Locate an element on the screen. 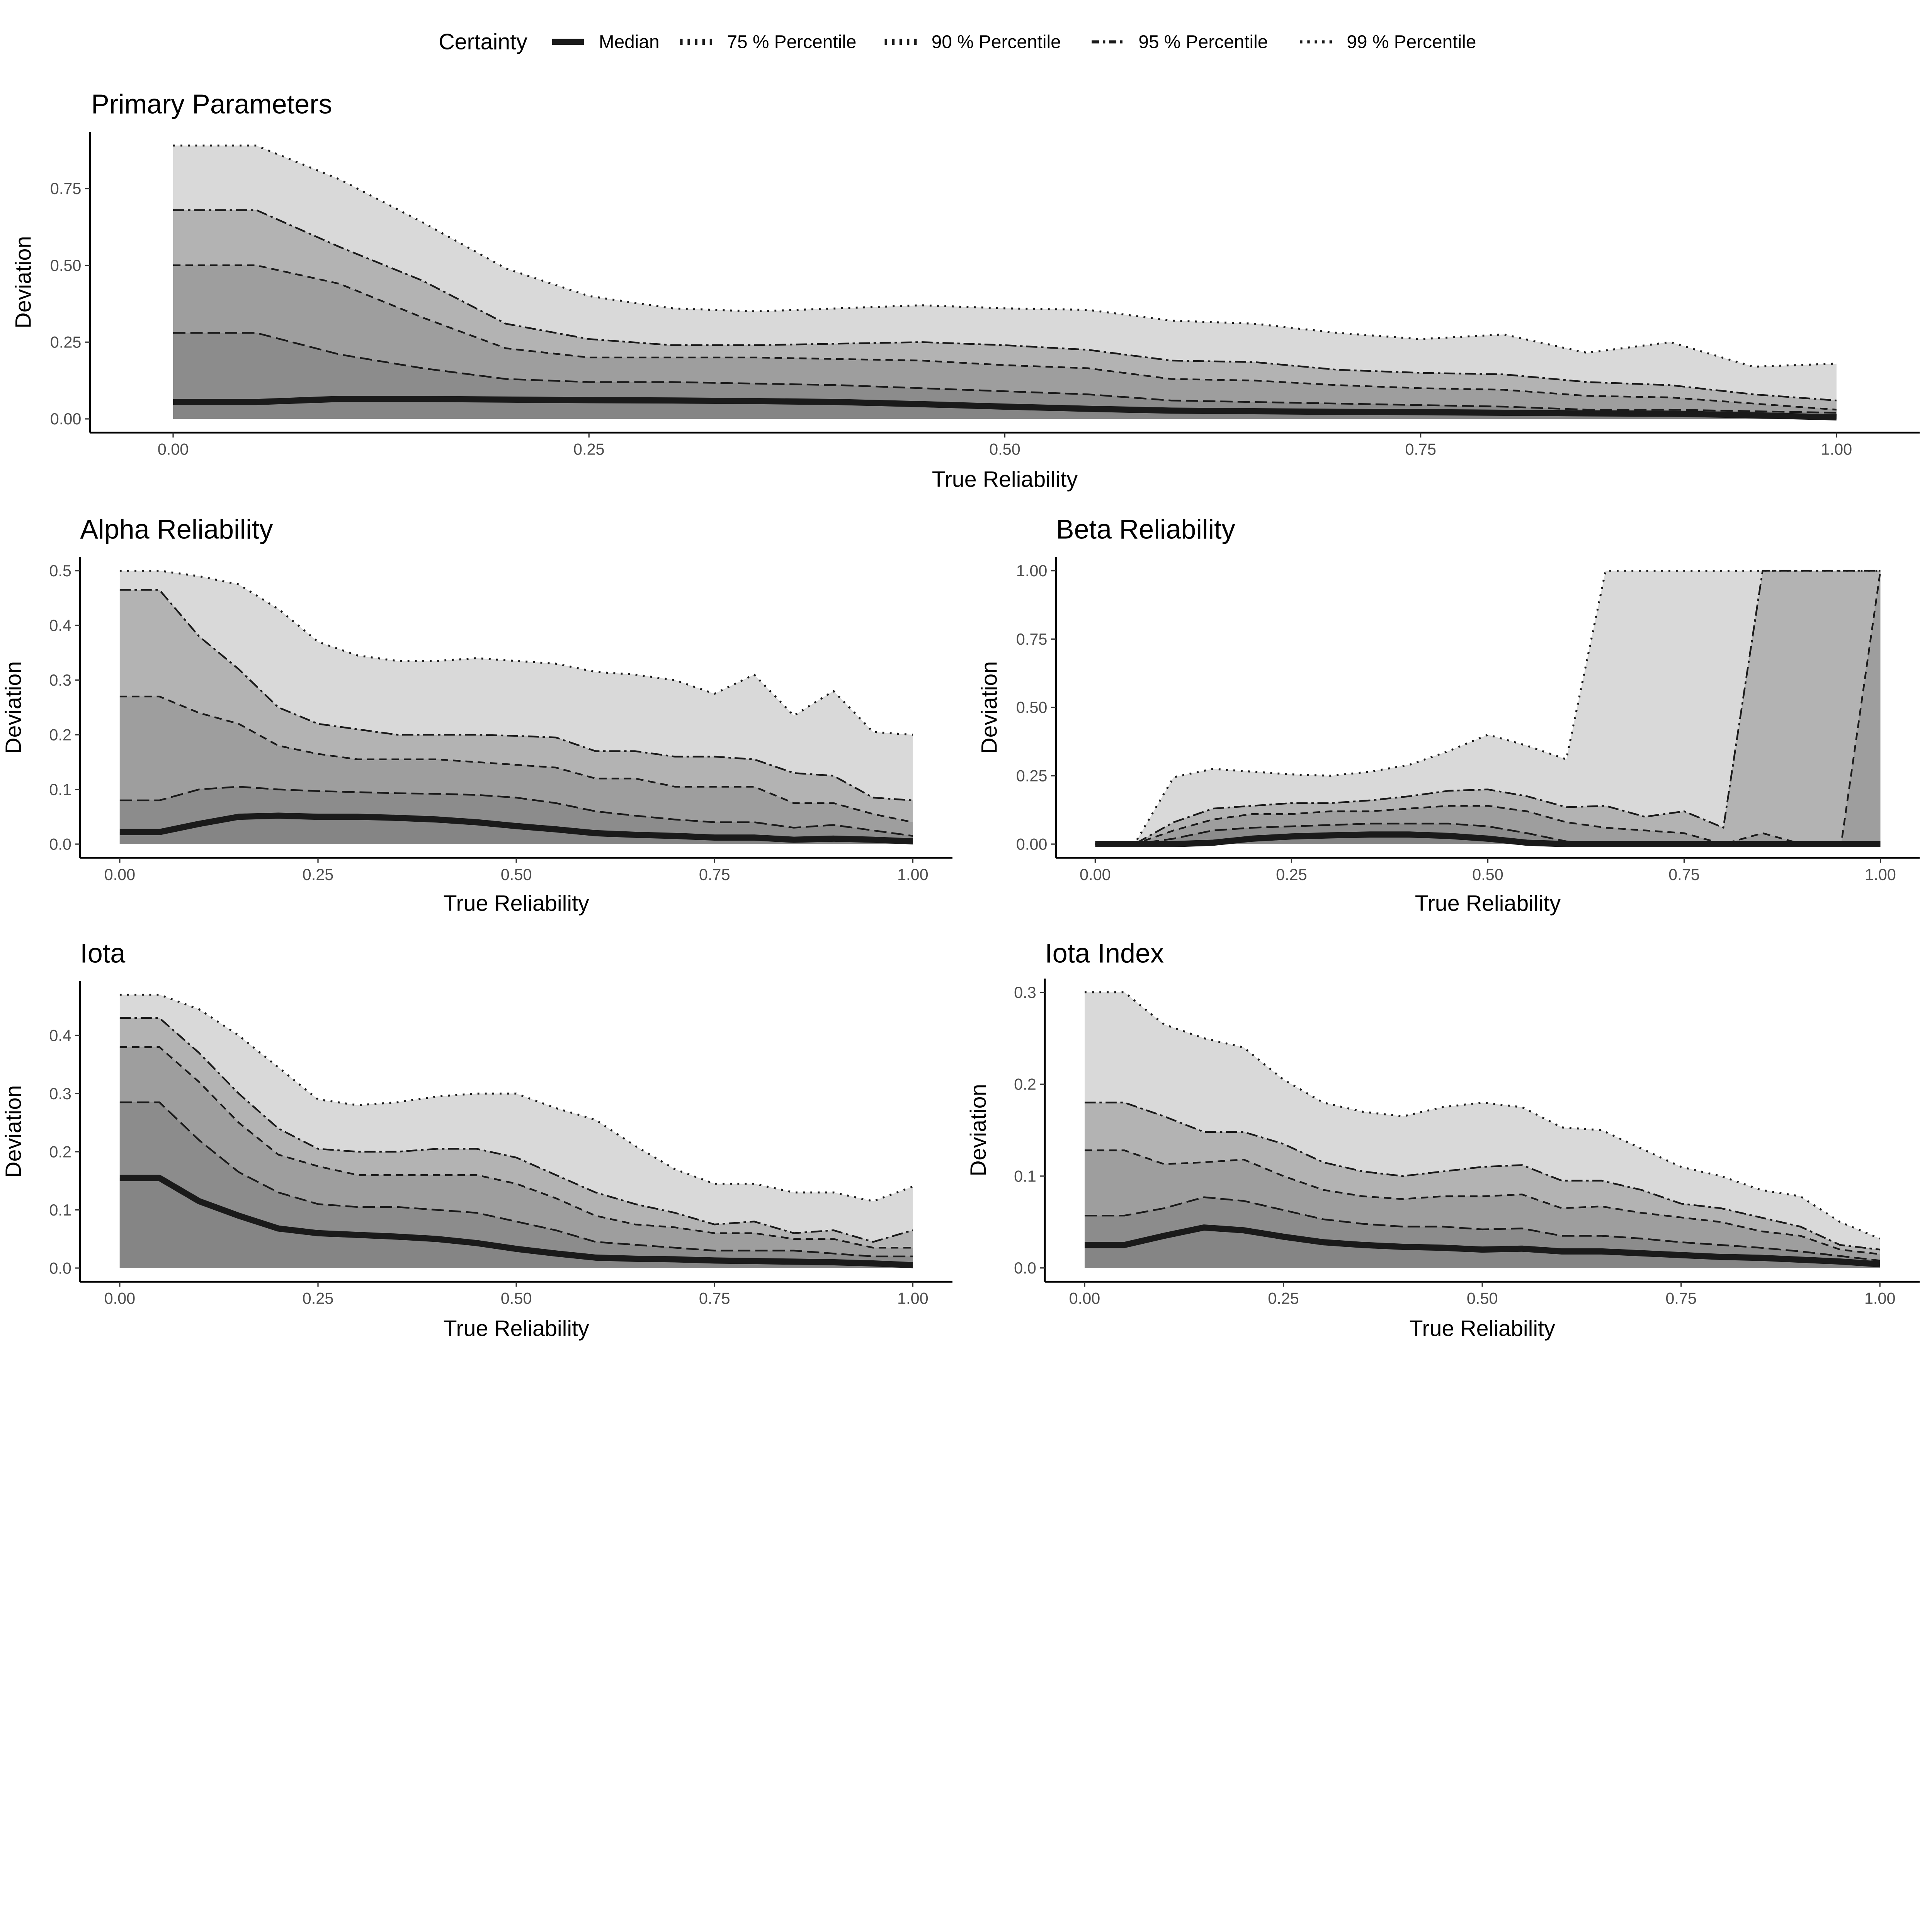 The height and width of the screenshot is (1917, 1932). legend-item: 99 % Percentile is located at coordinates (1388, 42).